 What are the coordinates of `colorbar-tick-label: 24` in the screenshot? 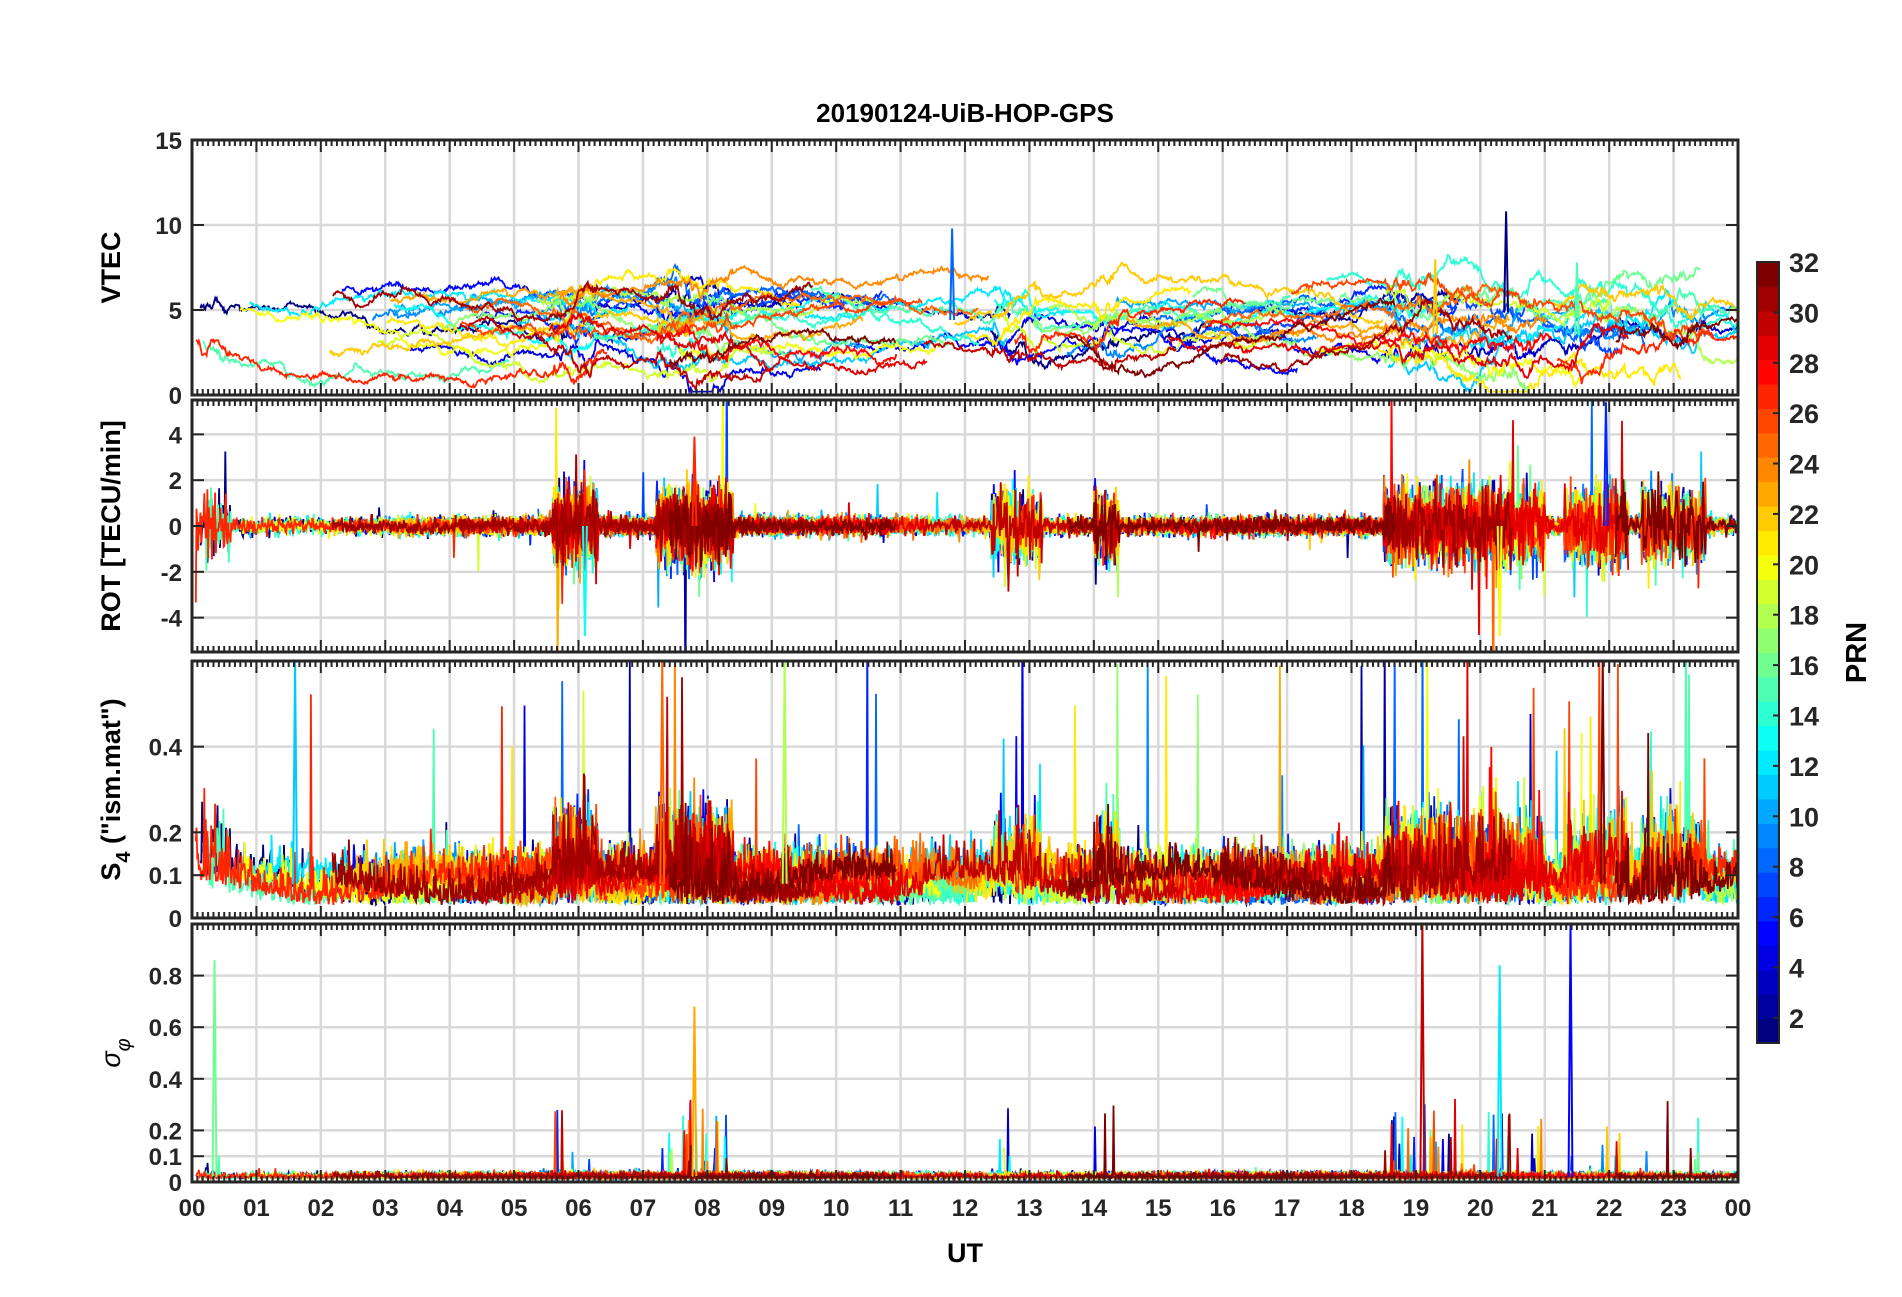 It's located at (1804, 465).